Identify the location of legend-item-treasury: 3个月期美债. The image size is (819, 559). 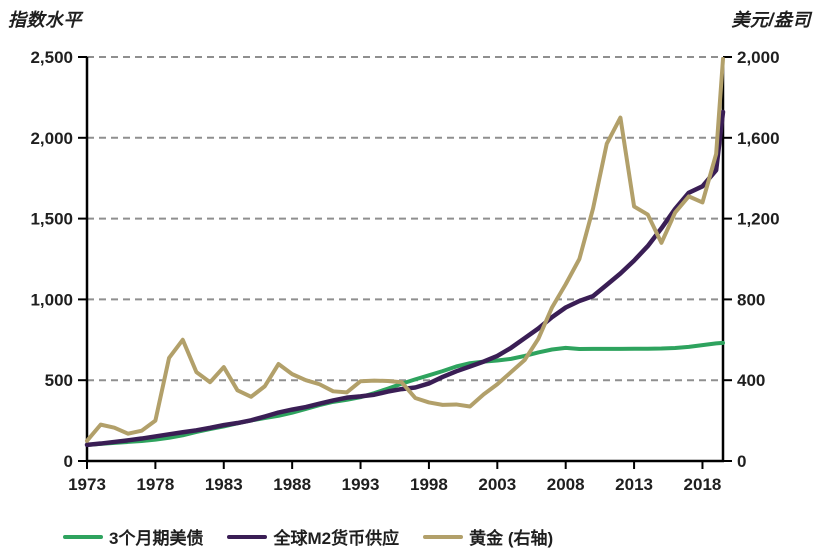
(133, 536).